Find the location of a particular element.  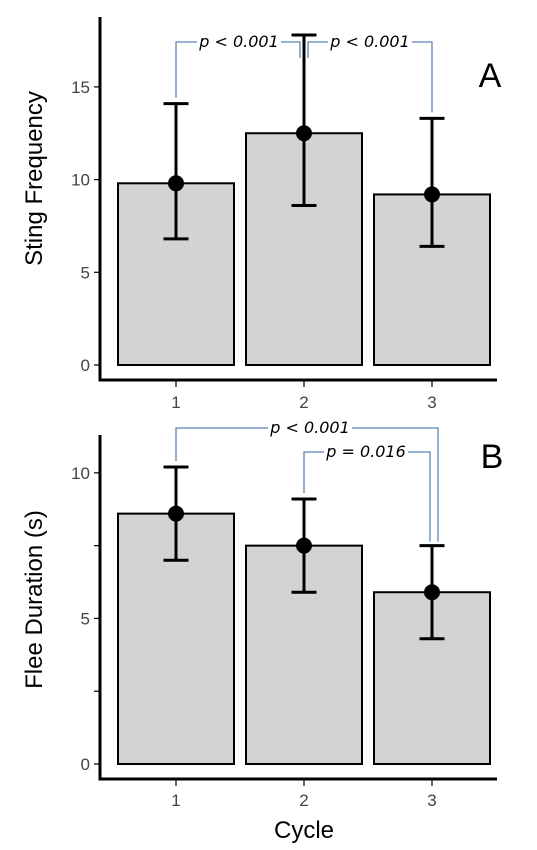

y-tick-label-15: 15 is located at coordinates (80, 87).